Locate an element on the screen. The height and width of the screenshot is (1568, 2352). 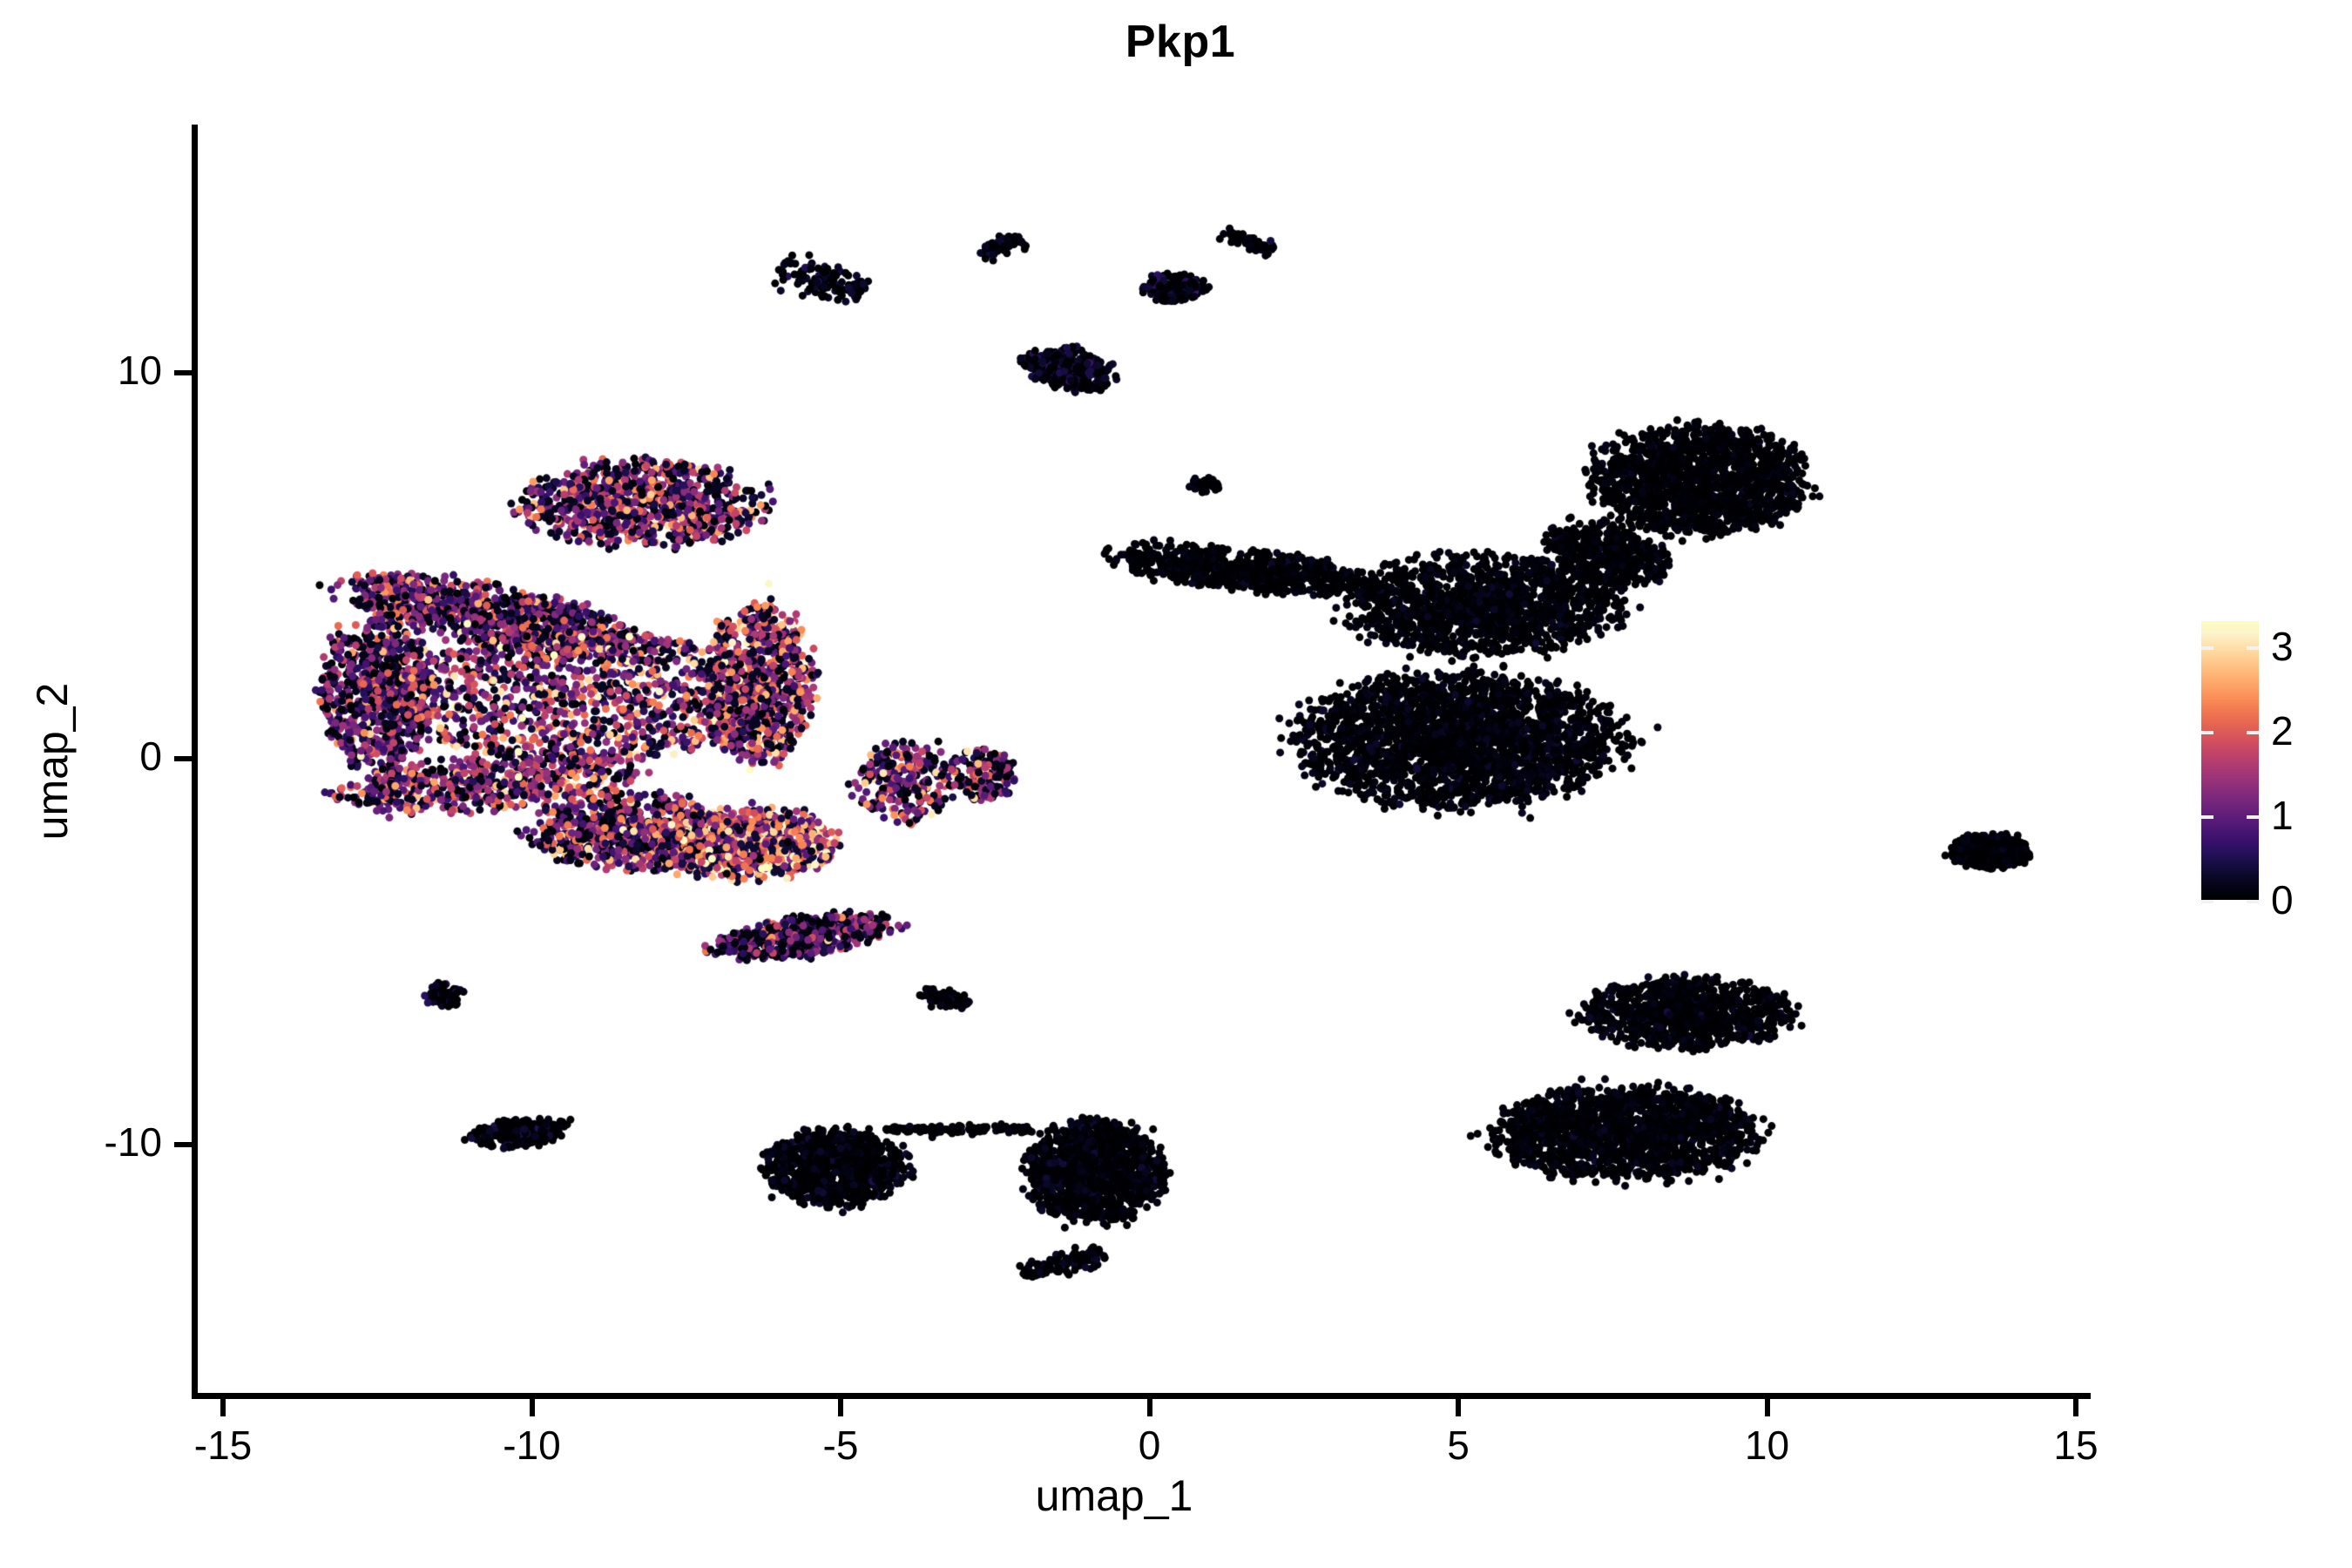
x-tick-label: 10 is located at coordinates (1767, 1445).